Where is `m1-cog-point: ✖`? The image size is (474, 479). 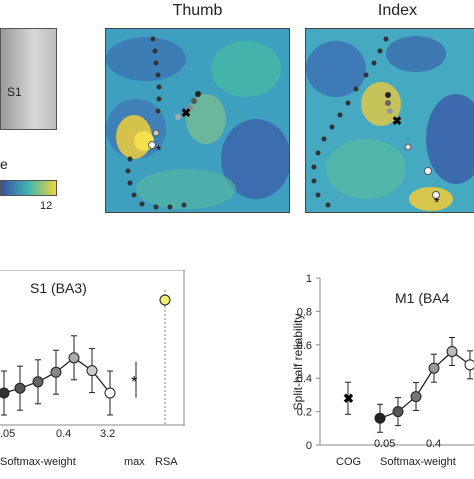
m1-cog-point: ✖ is located at coordinates (348, 398).